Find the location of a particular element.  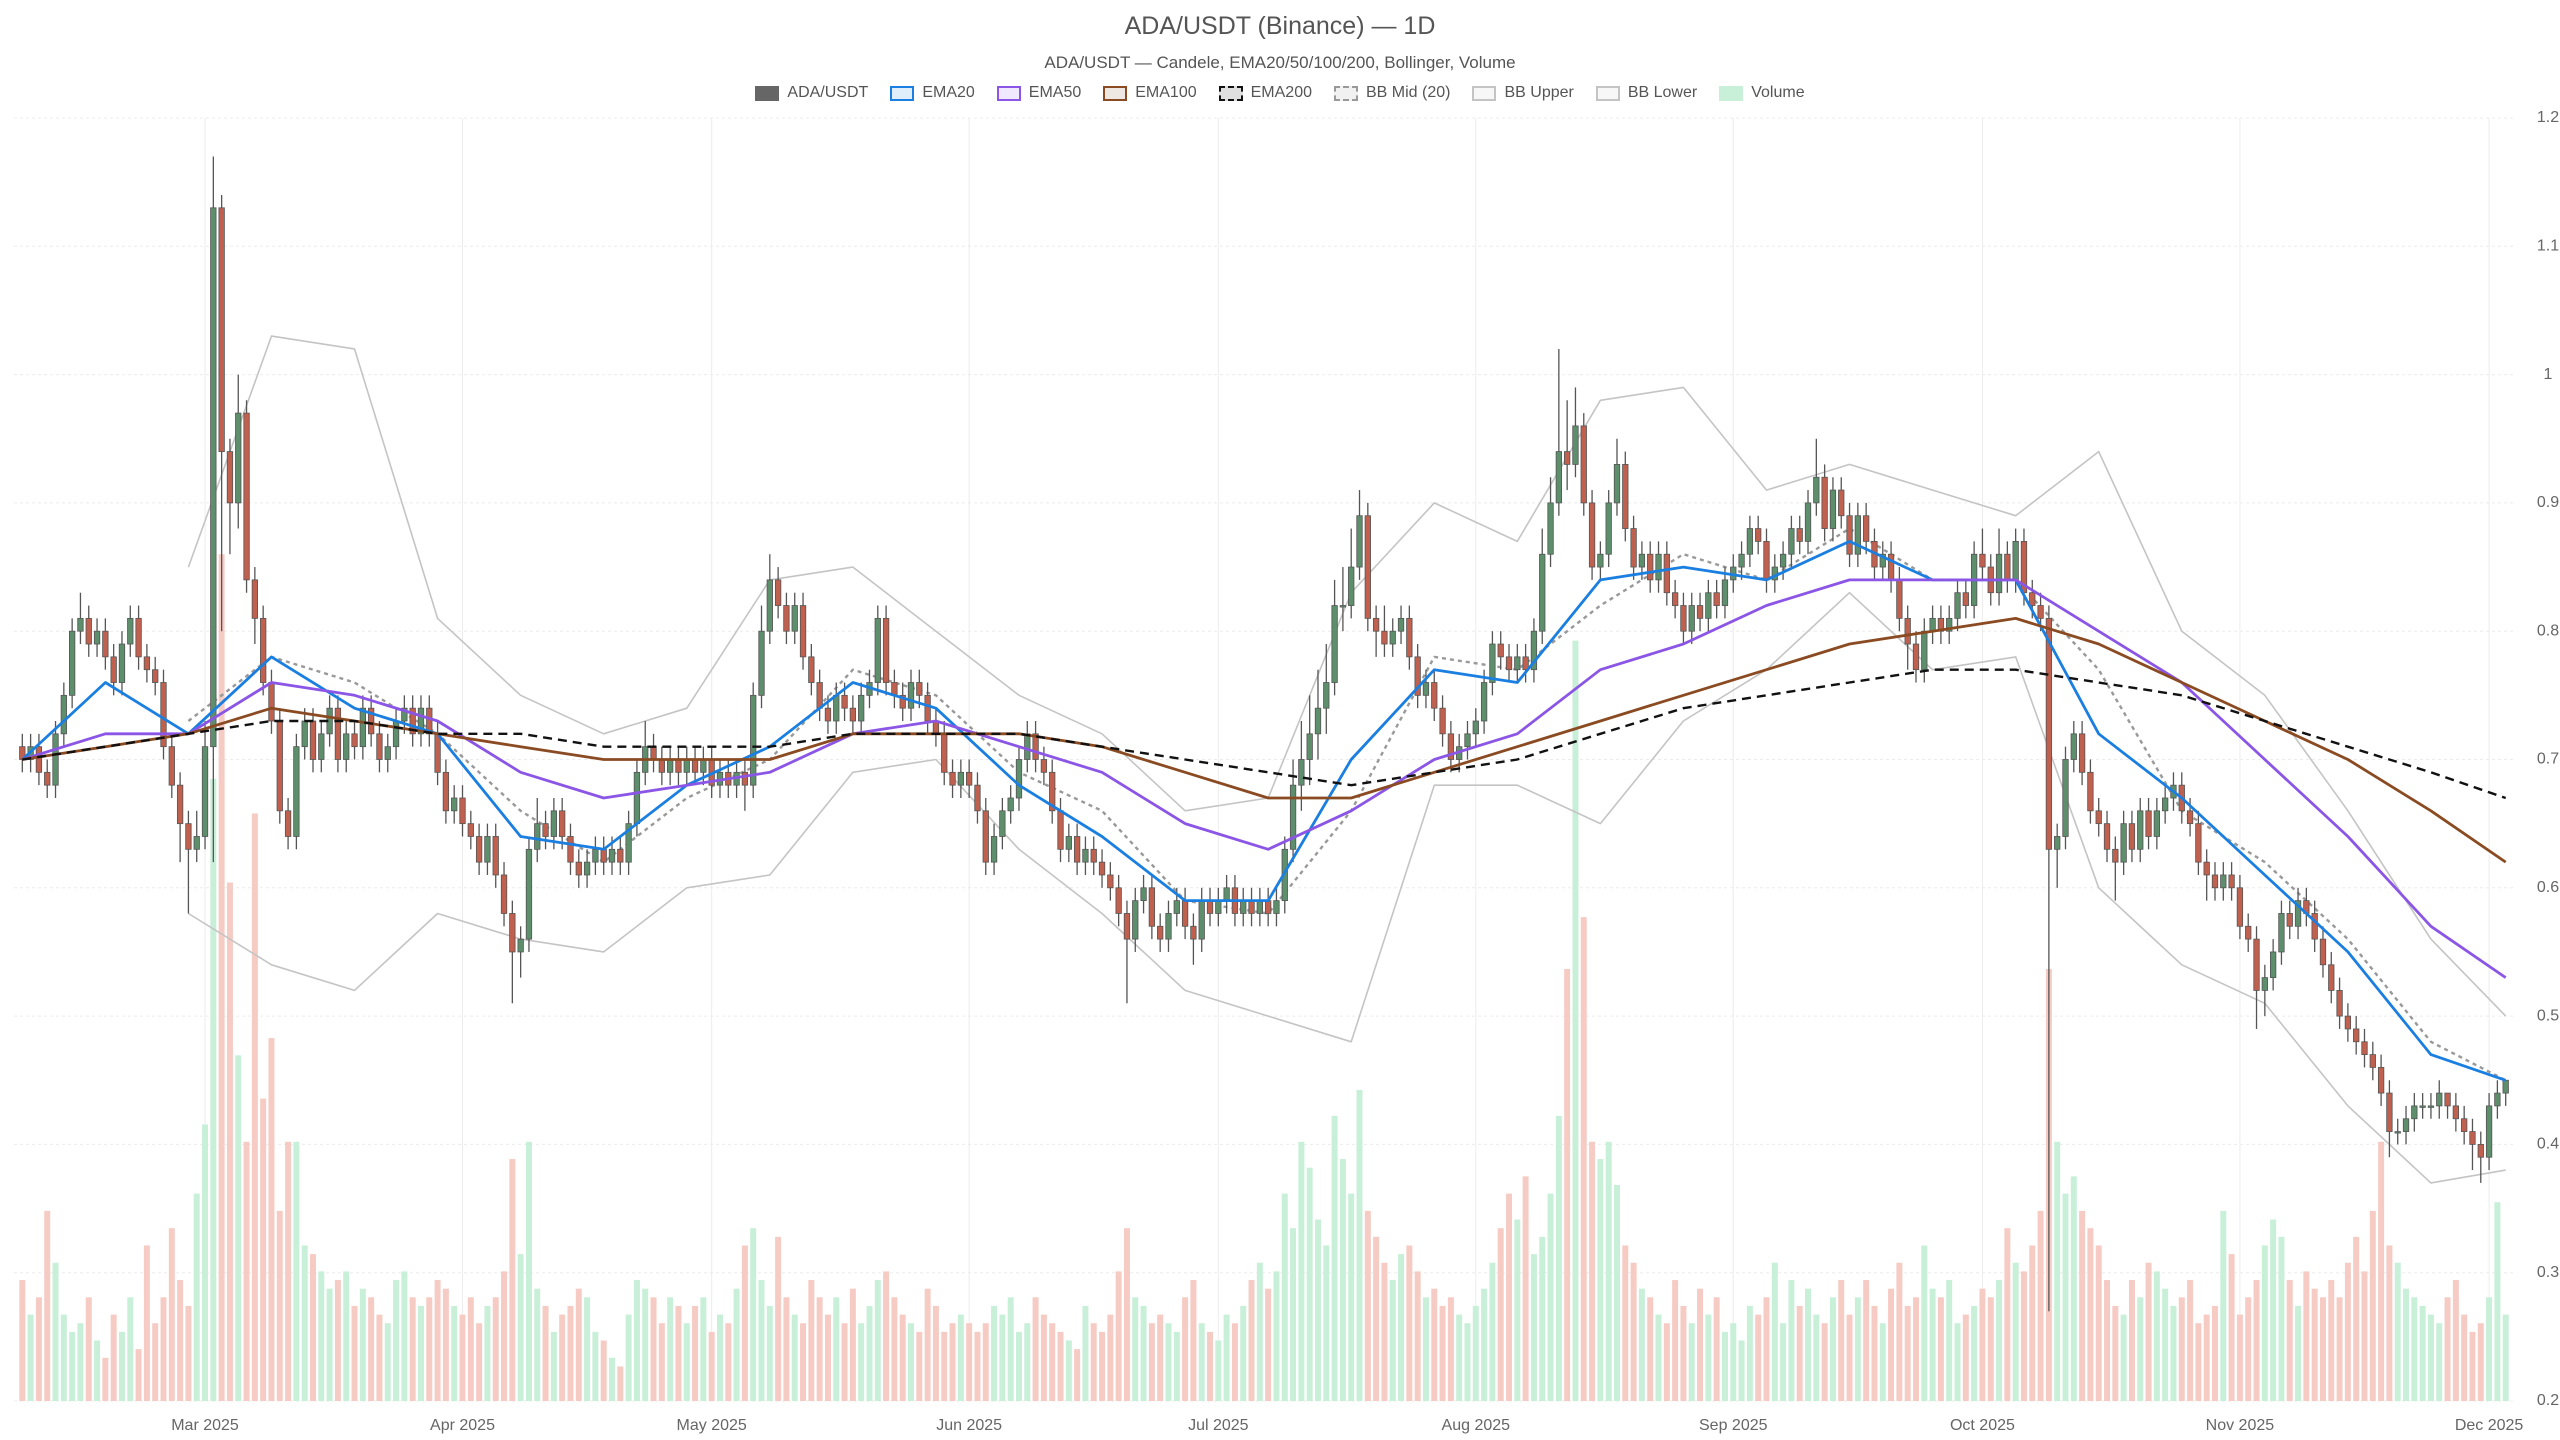

legend-item: BB Mid (20) is located at coordinates (1392, 93).